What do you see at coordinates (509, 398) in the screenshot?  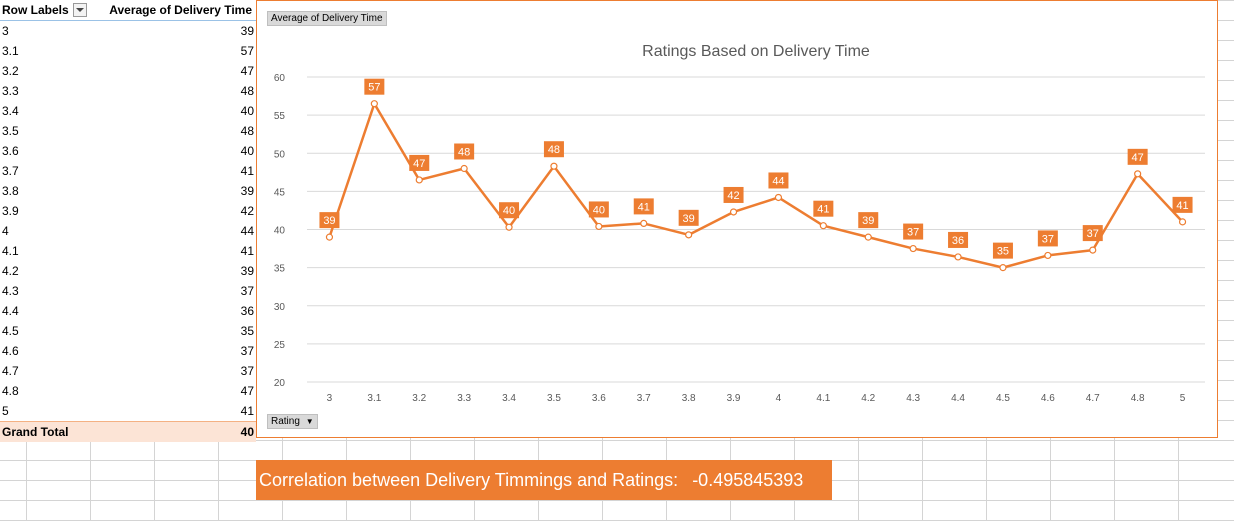 I see `x-tick-label: 3.4` at bounding box center [509, 398].